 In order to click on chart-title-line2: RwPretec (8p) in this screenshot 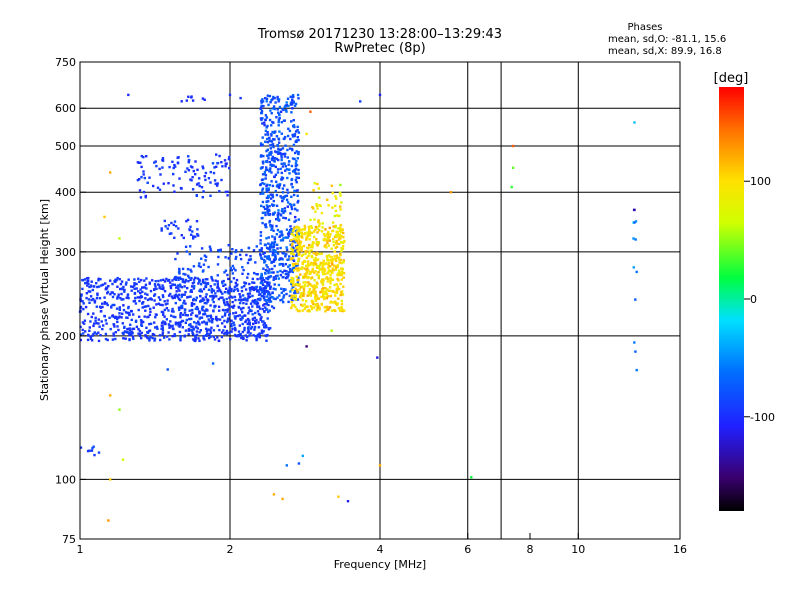, I will do `click(380, 48)`.